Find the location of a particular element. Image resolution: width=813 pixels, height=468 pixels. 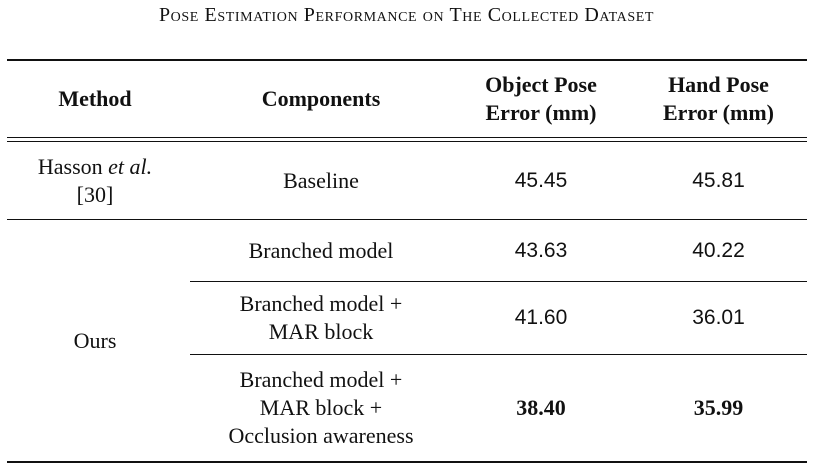

object-error-baseline: 45.45 is located at coordinates (541, 180).